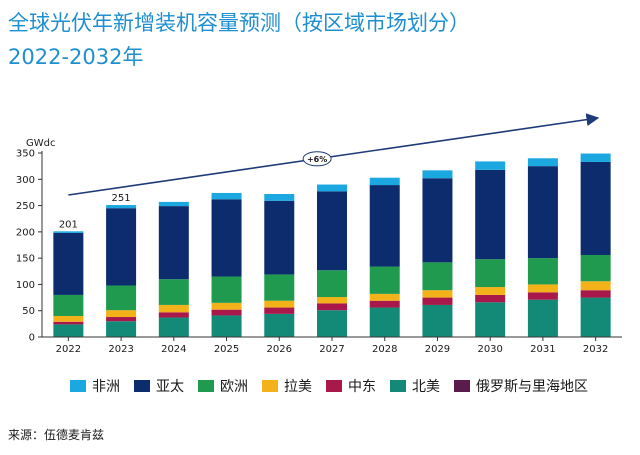 The image size is (640, 455). What do you see at coordinates (298, 387) in the screenshot?
I see `legend-label: 拉美` at bounding box center [298, 387].